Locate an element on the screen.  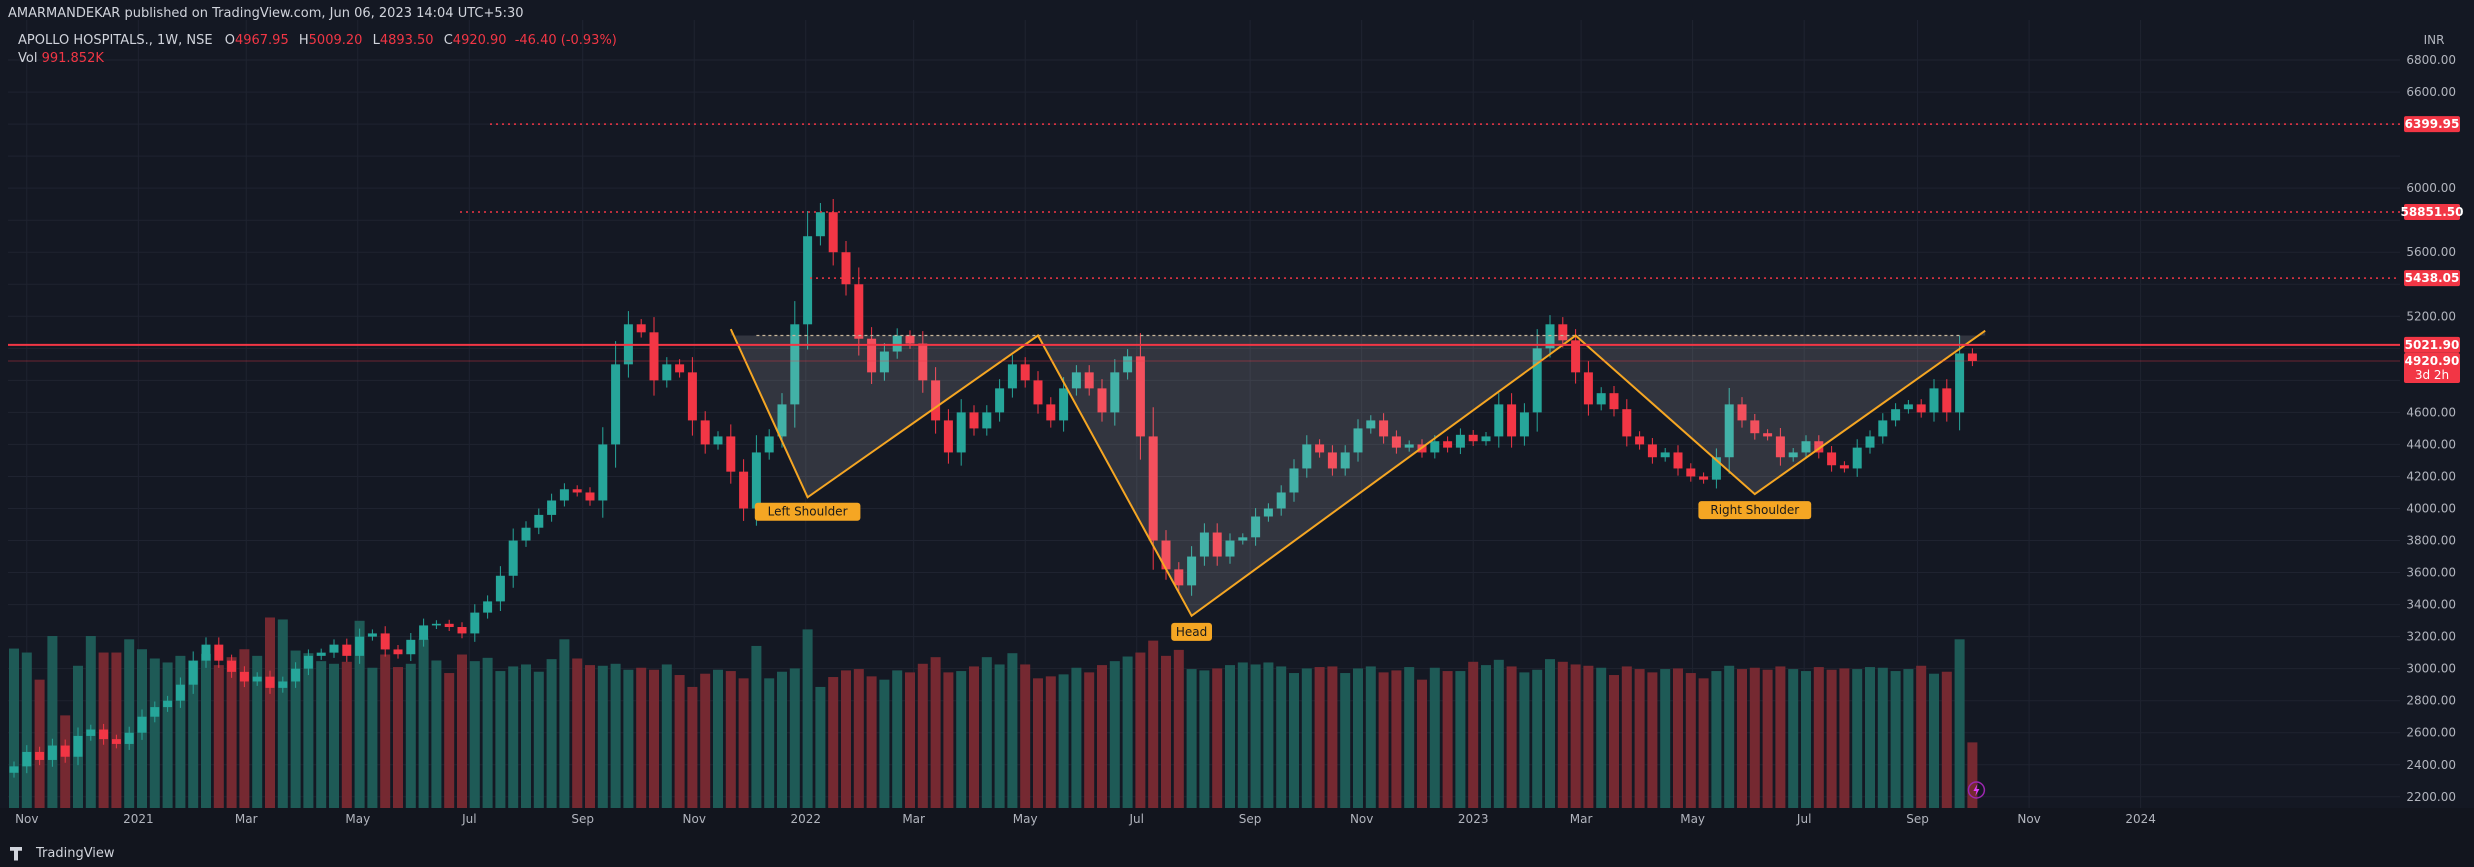
alert-icon is located at coordinates (1976, 790).